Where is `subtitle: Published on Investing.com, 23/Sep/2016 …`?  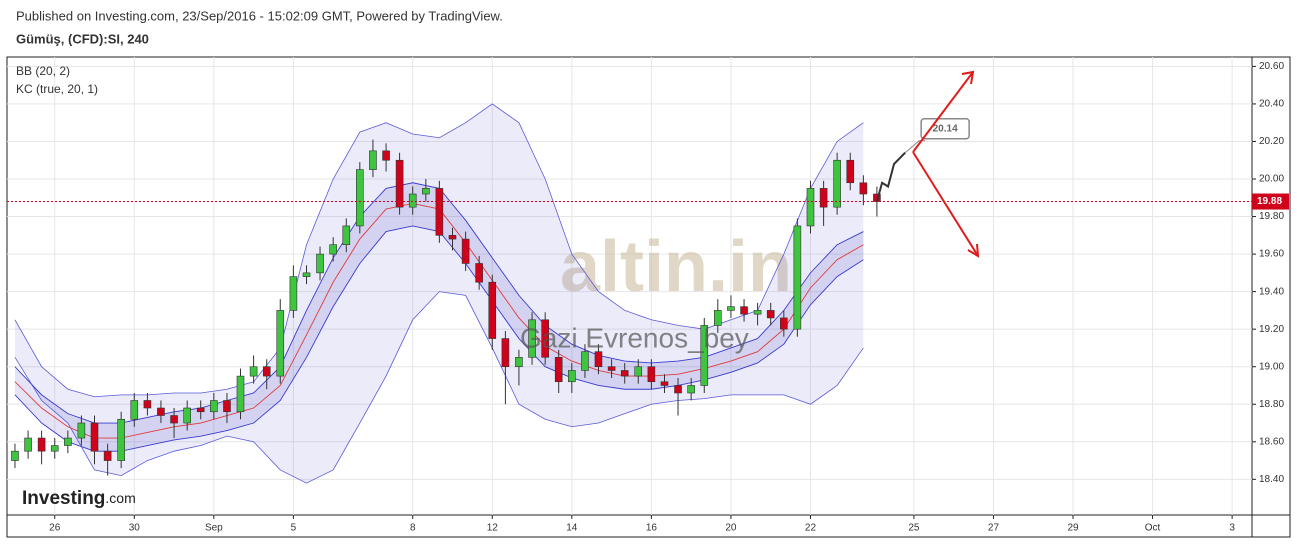
subtitle: Published on Investing.com, 23/Sep/2016 … is located at coordinates (259, 15).